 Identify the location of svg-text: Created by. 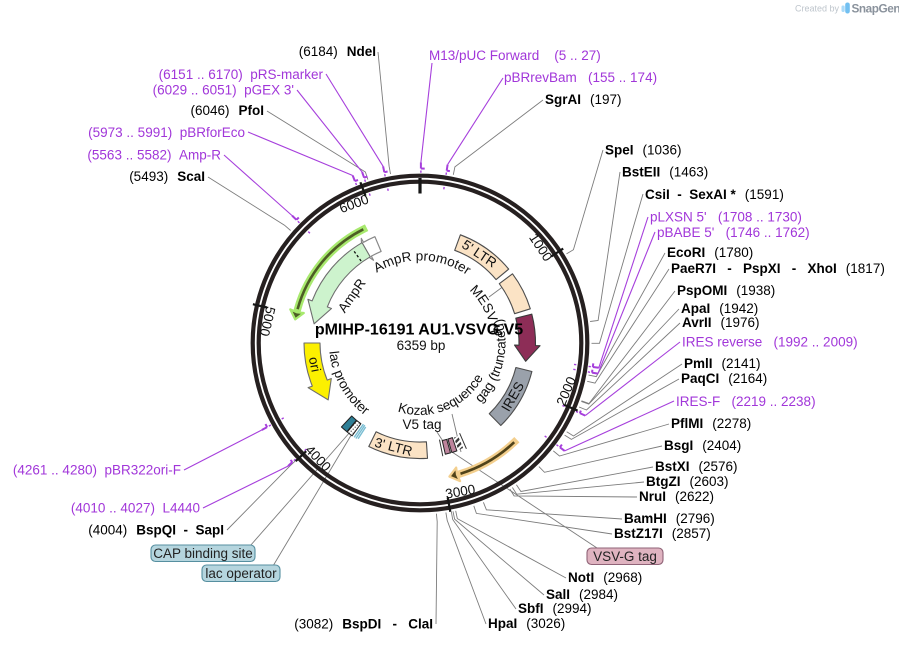
(817, 9).